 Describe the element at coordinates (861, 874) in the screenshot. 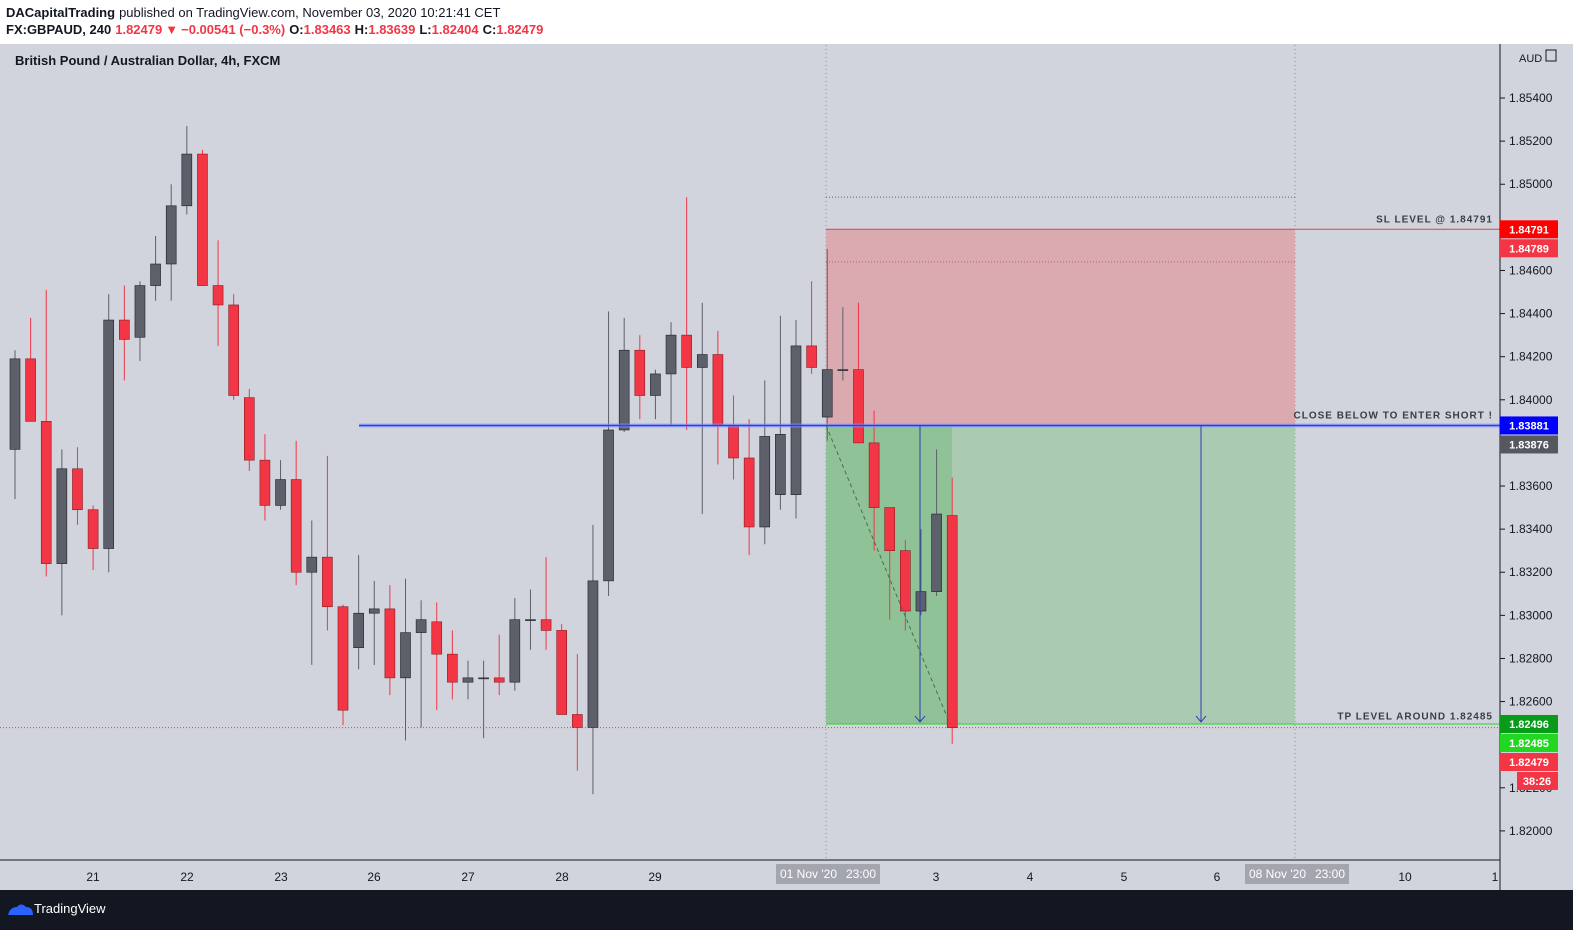

I see `crosshair-time: 23:00` at that location.